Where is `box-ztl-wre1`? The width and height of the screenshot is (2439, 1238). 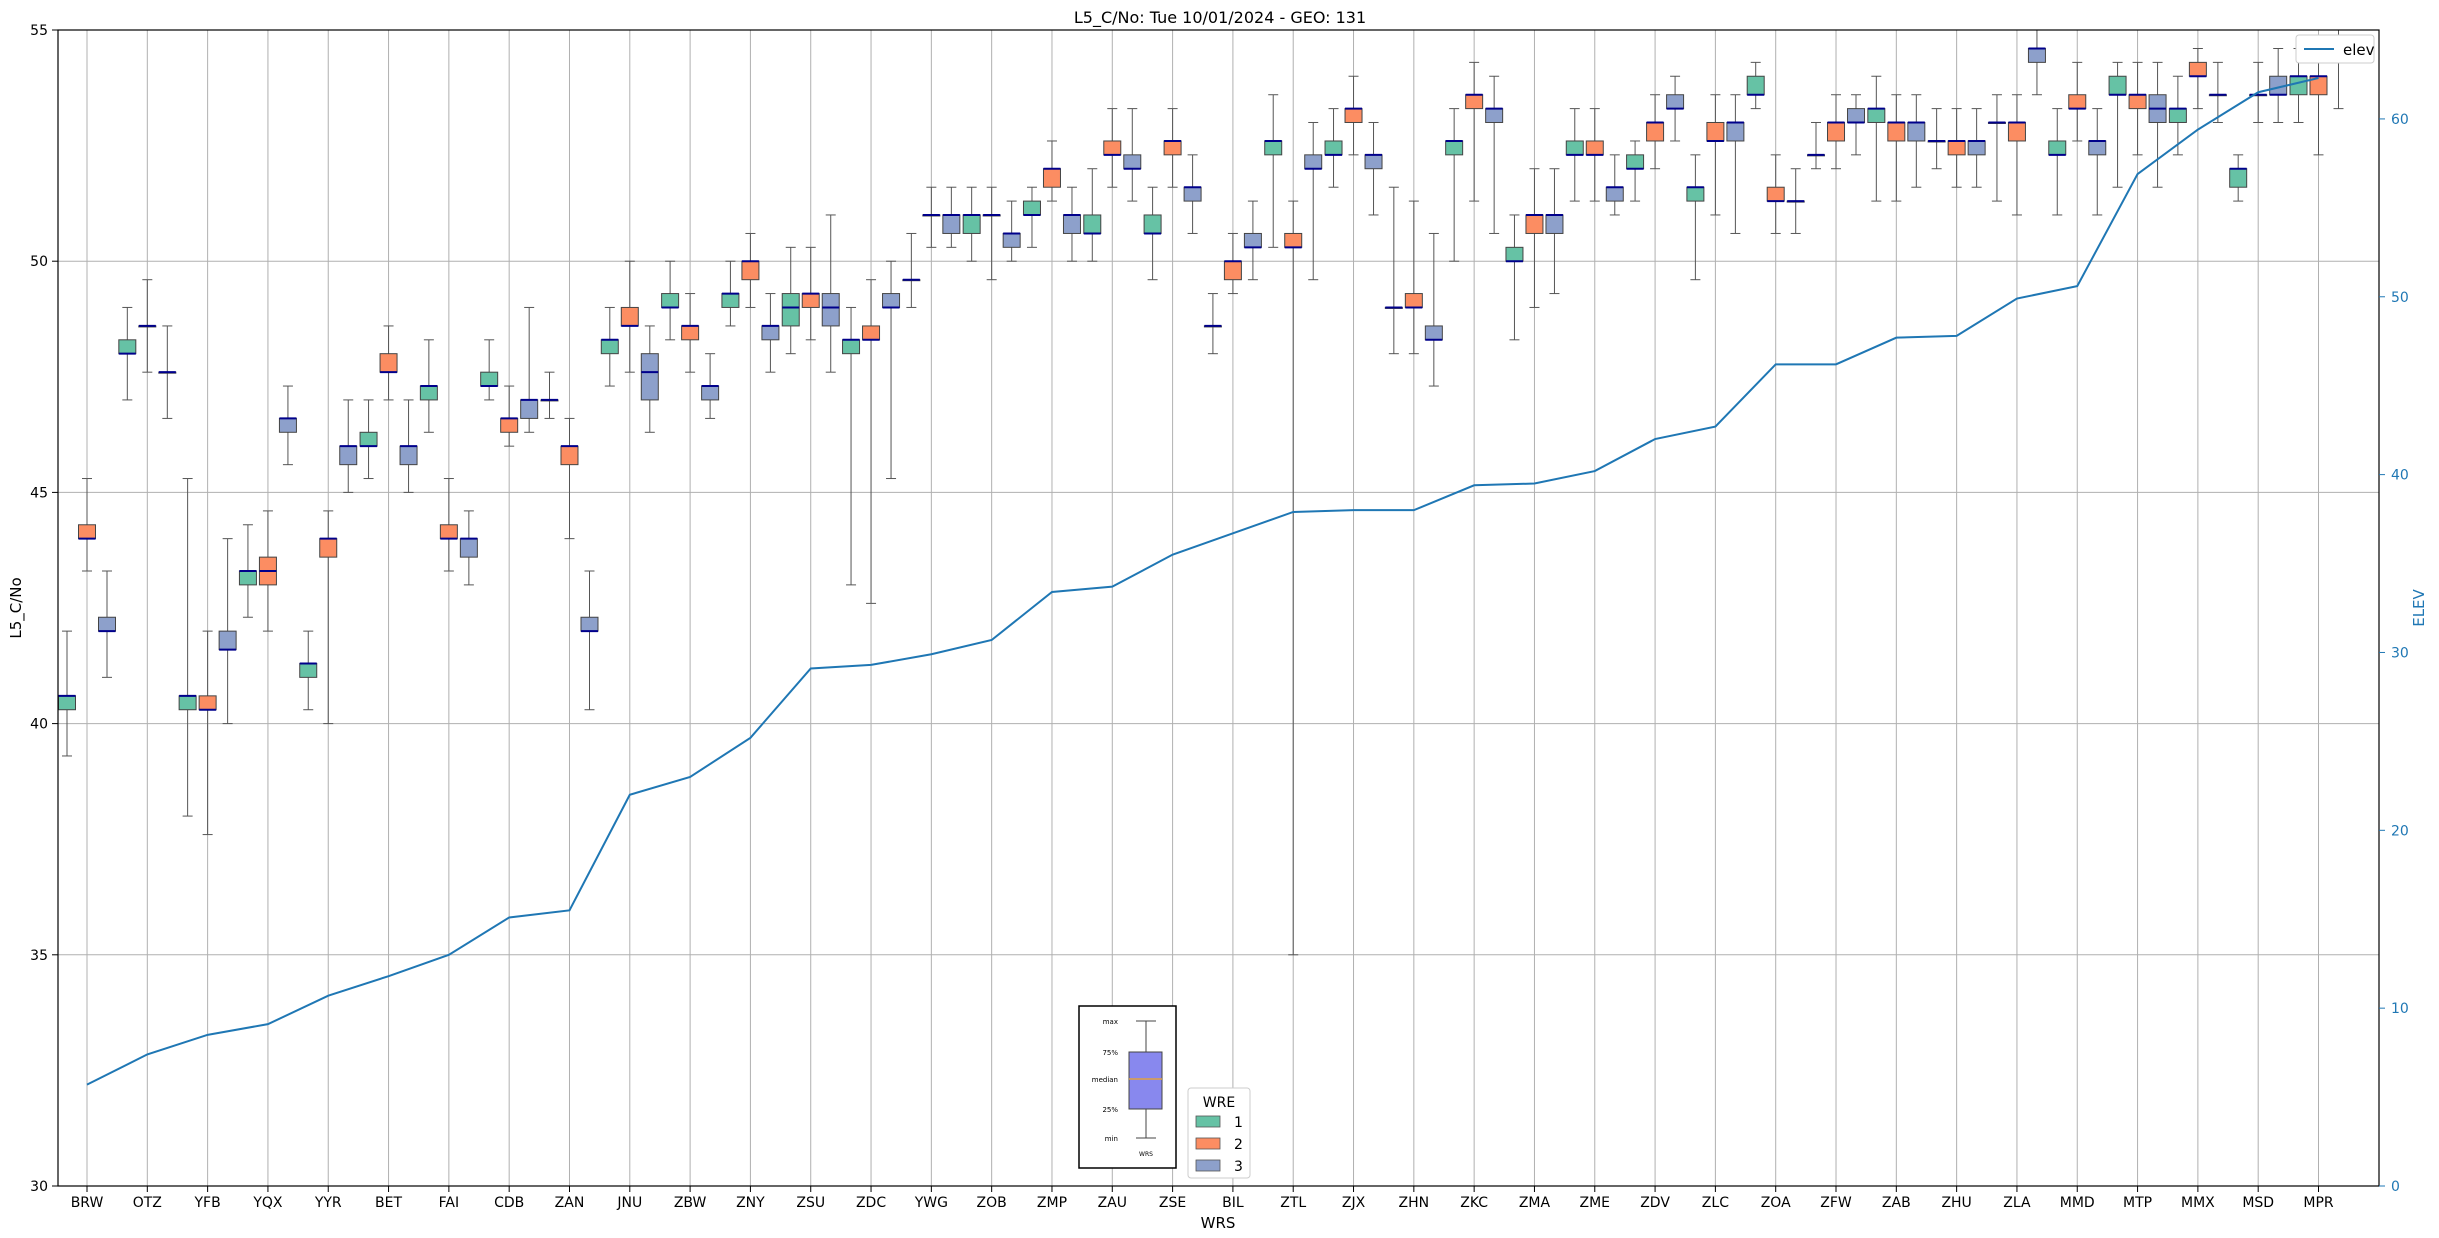 box-ztl-wre1 is located at coordinates (1273, 171).